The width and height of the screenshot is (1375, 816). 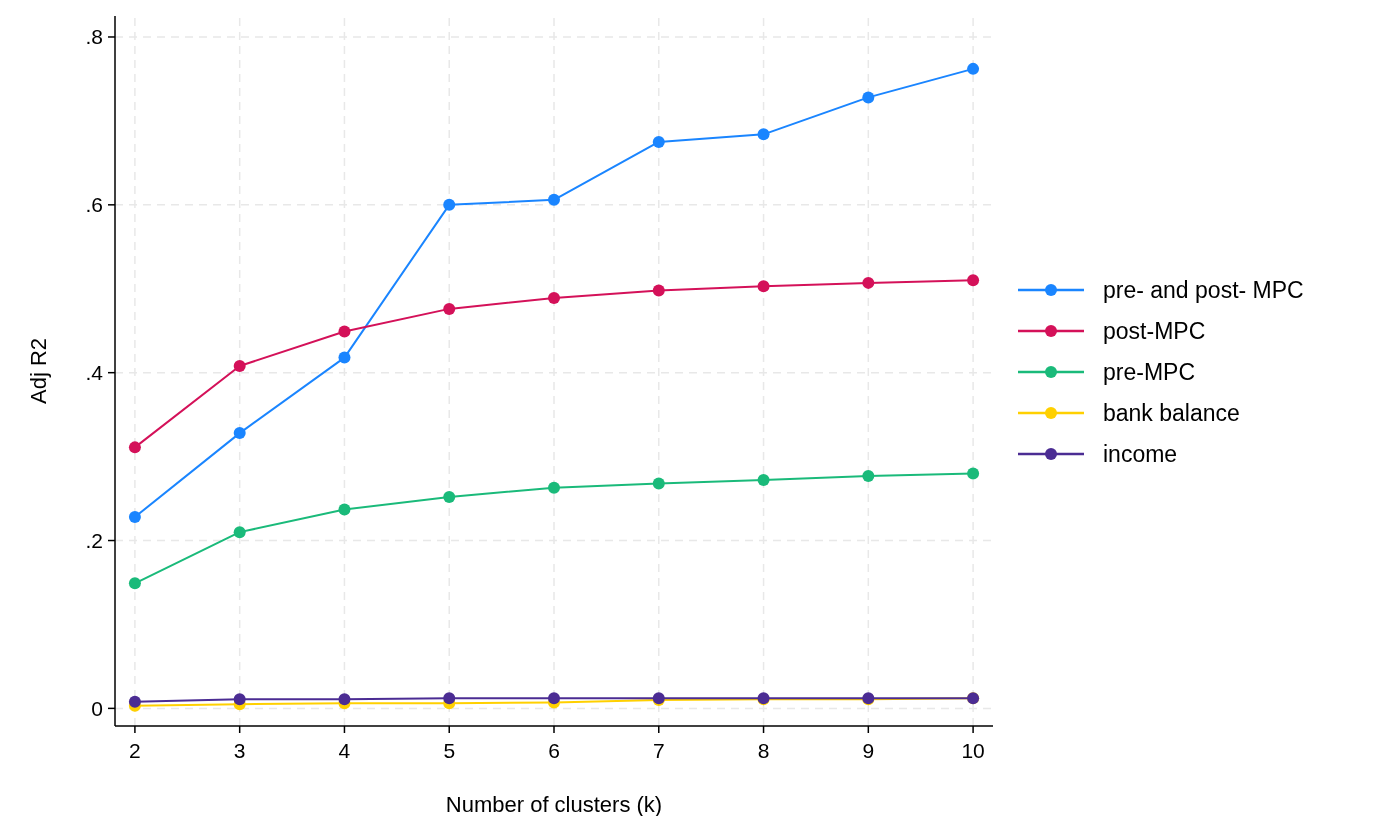 I want to click on y-tick-label: .6, so click(x=94, y=205).